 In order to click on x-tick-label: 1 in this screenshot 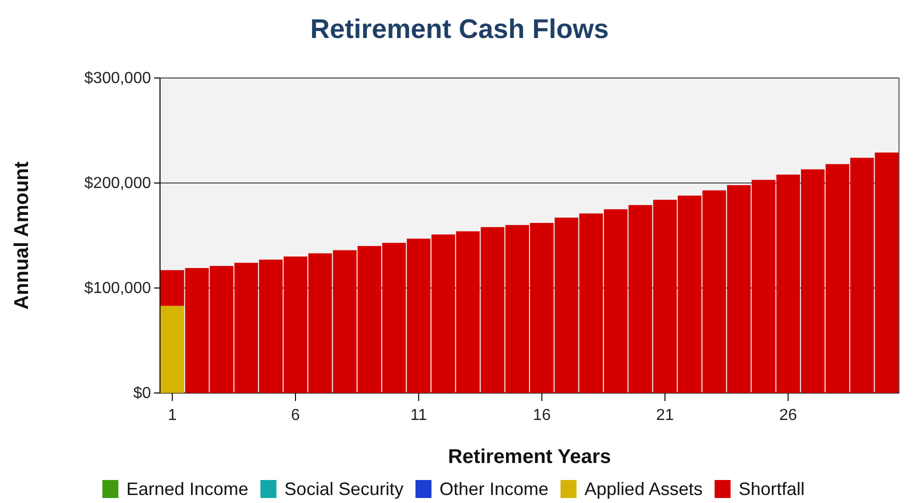, I will do `click(172, 415)`.